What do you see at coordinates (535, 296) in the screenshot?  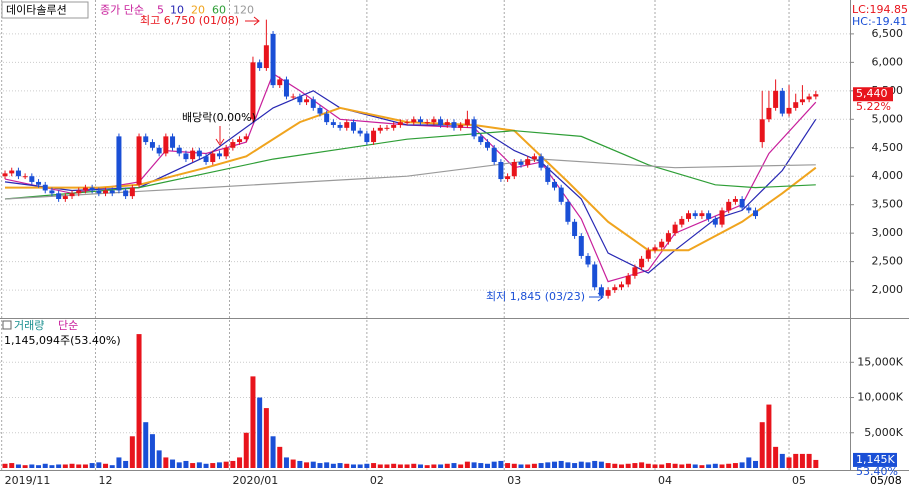 I see `low-annotation: 최저 1,845 (03/23)` at bounding box center [535, 296].